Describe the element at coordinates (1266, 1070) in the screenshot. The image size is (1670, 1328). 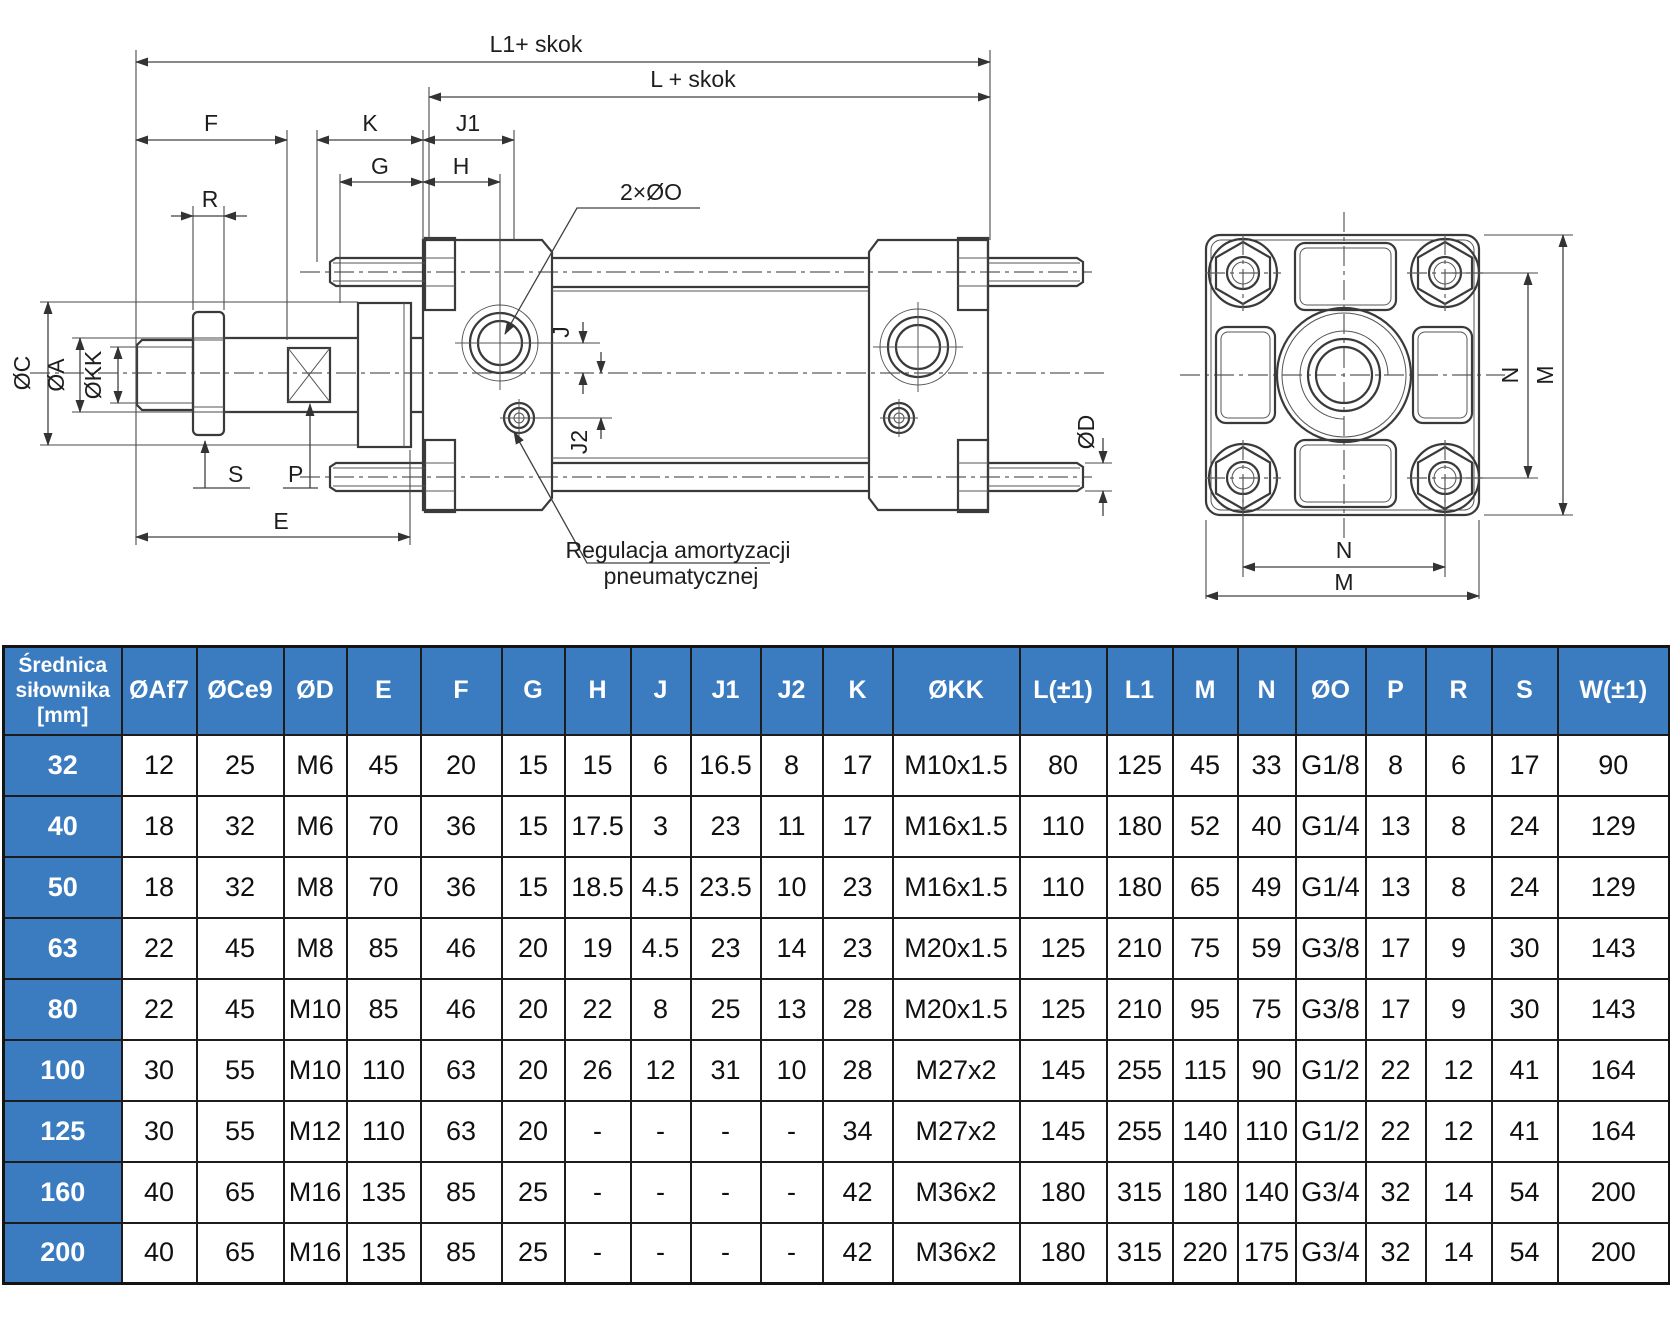
I see `table-cell: 90` at that location.